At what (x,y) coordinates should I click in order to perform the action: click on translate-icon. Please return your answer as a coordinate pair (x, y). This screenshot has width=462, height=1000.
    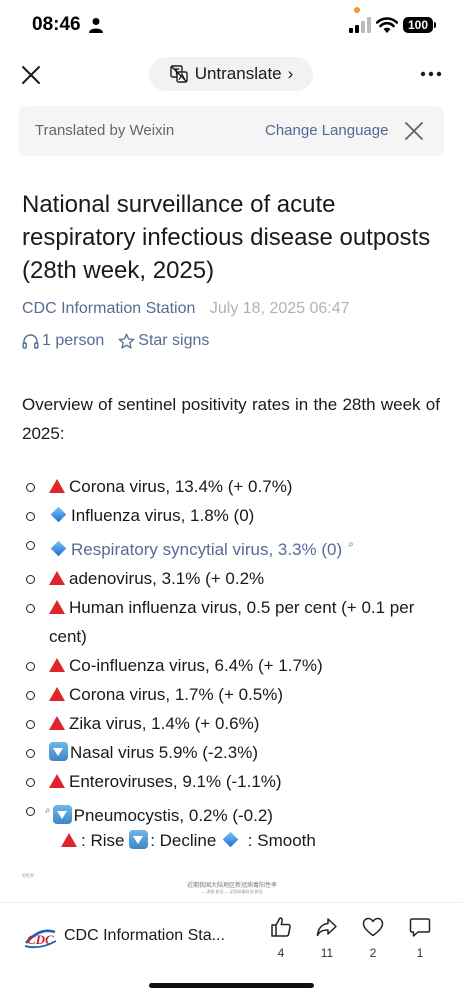
    Looking at the image, I should click on (178, 74).